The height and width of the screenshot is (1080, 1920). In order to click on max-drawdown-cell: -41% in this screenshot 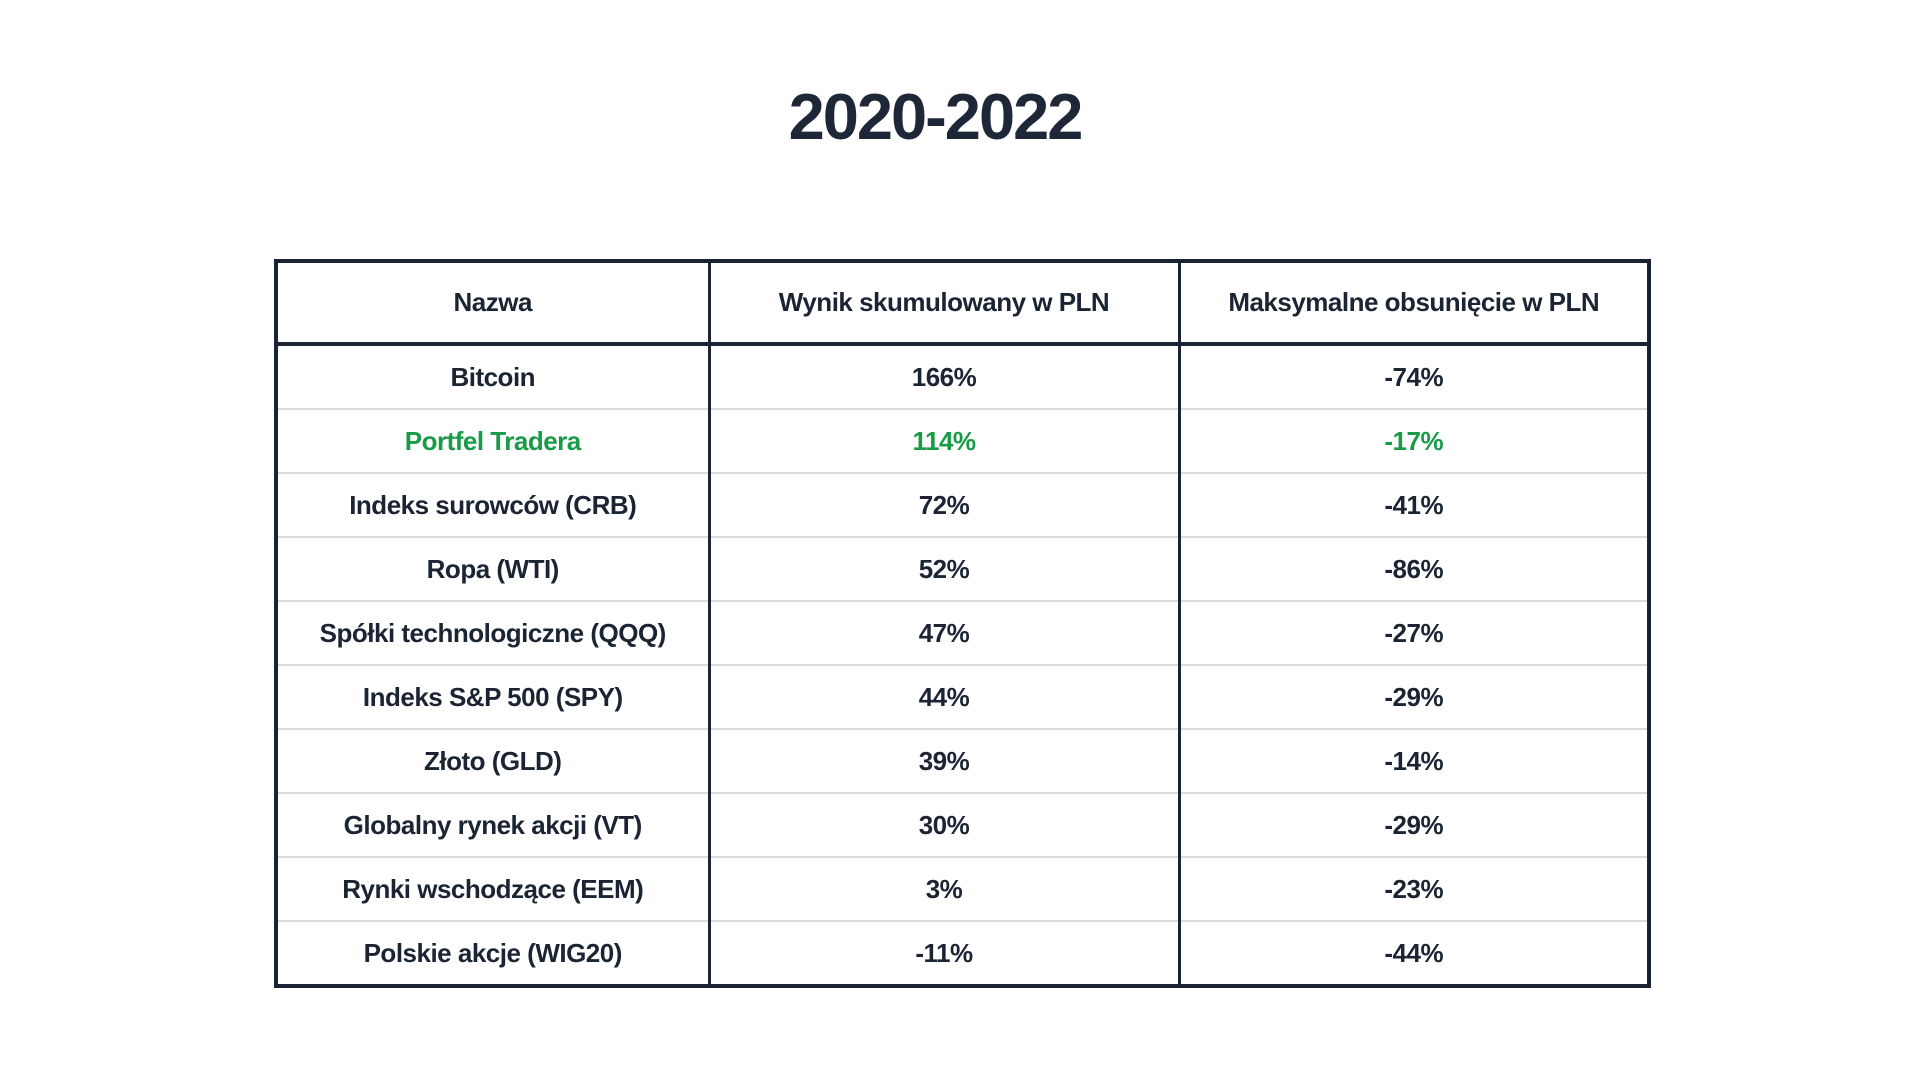, I will do `click(1414, 504)`.